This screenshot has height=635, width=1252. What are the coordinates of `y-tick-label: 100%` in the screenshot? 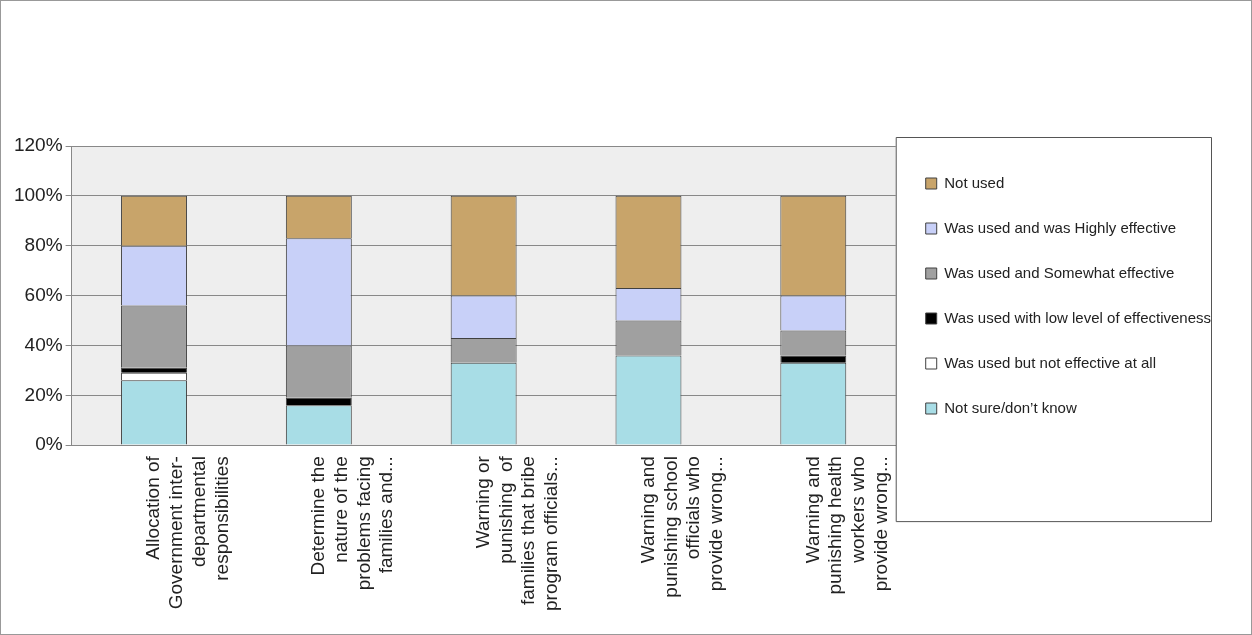 It's located at (38, 195).